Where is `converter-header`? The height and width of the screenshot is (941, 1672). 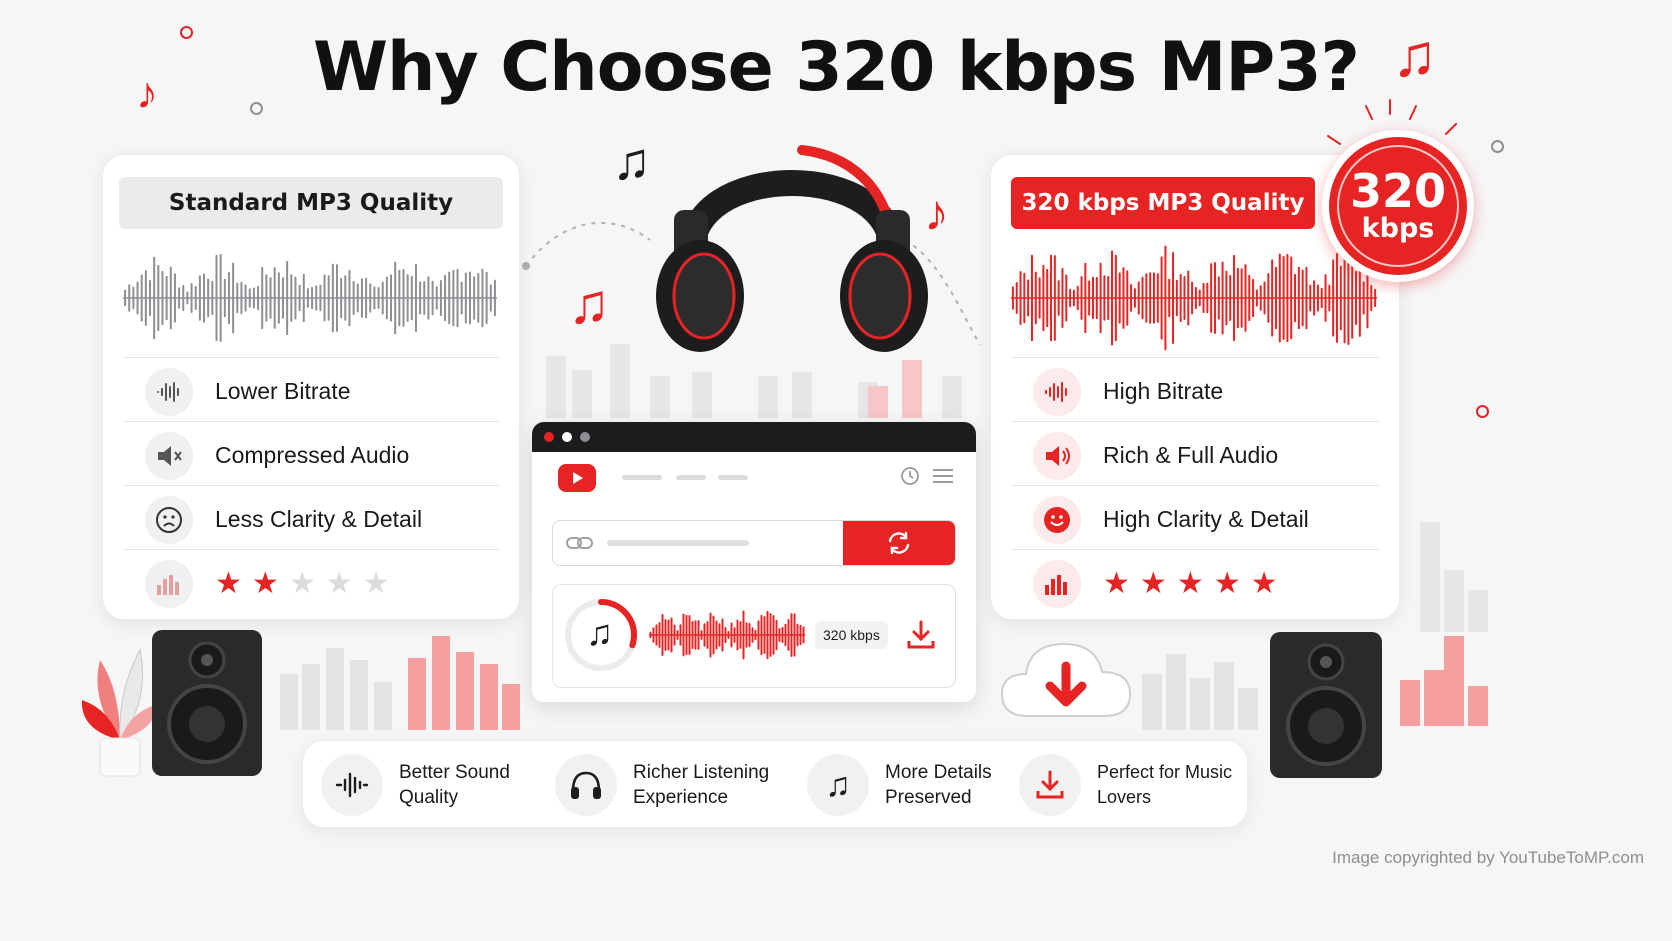 converter-header is located at coordinates (754, 482).